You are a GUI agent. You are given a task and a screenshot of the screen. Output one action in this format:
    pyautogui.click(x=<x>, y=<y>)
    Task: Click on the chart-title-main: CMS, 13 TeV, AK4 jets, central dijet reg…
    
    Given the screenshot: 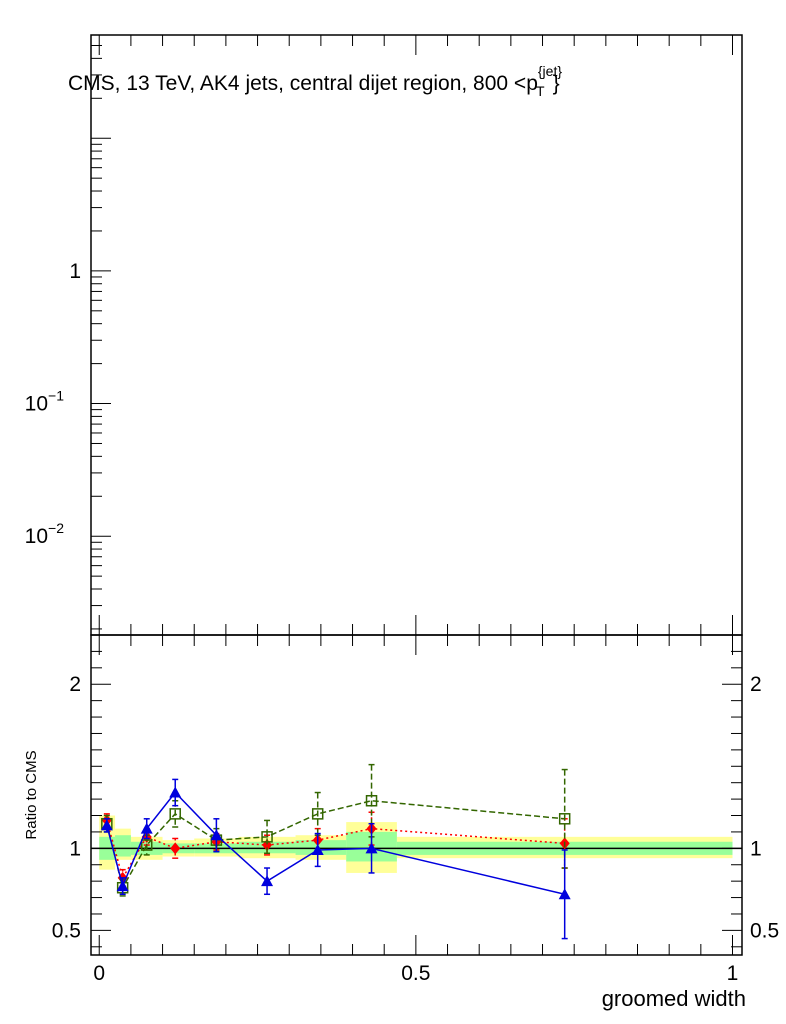 What is the action you would take?
    pyautogui.click(x=303, y=83)
    